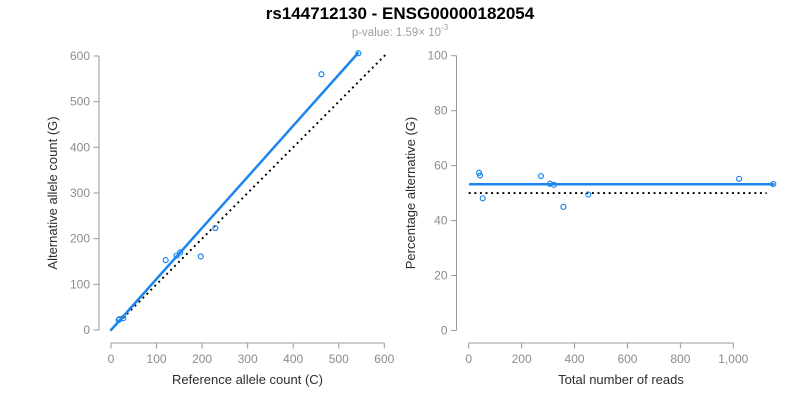 The height and width of the screenshot is (400, 800). I want to click on x-tick-label: 300, so click(248, 359).